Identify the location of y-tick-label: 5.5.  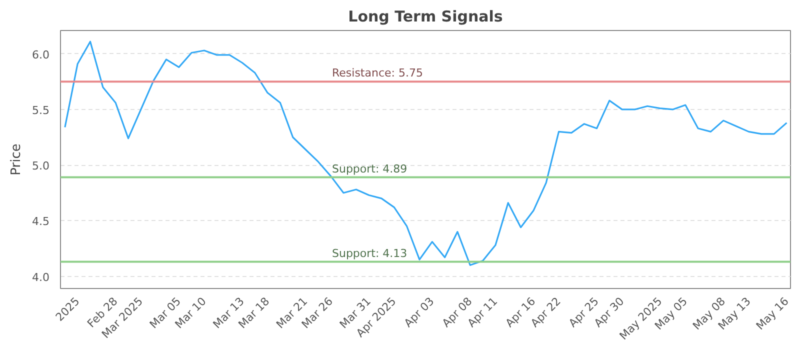
(41, 110).